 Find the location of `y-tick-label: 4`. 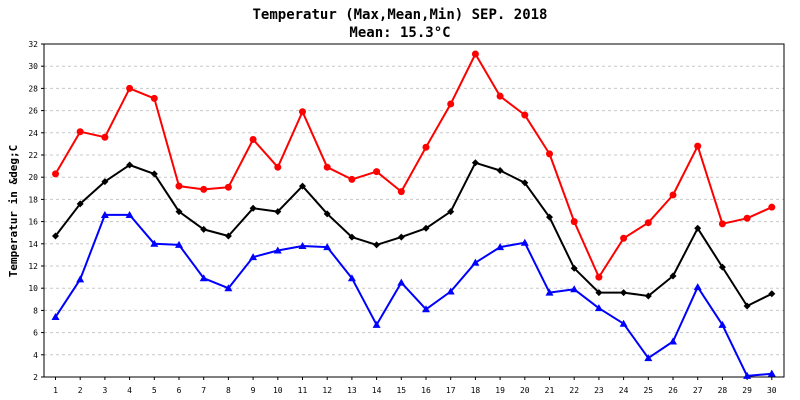

y-tick-label: 4 is located at coordinates (35, 355).